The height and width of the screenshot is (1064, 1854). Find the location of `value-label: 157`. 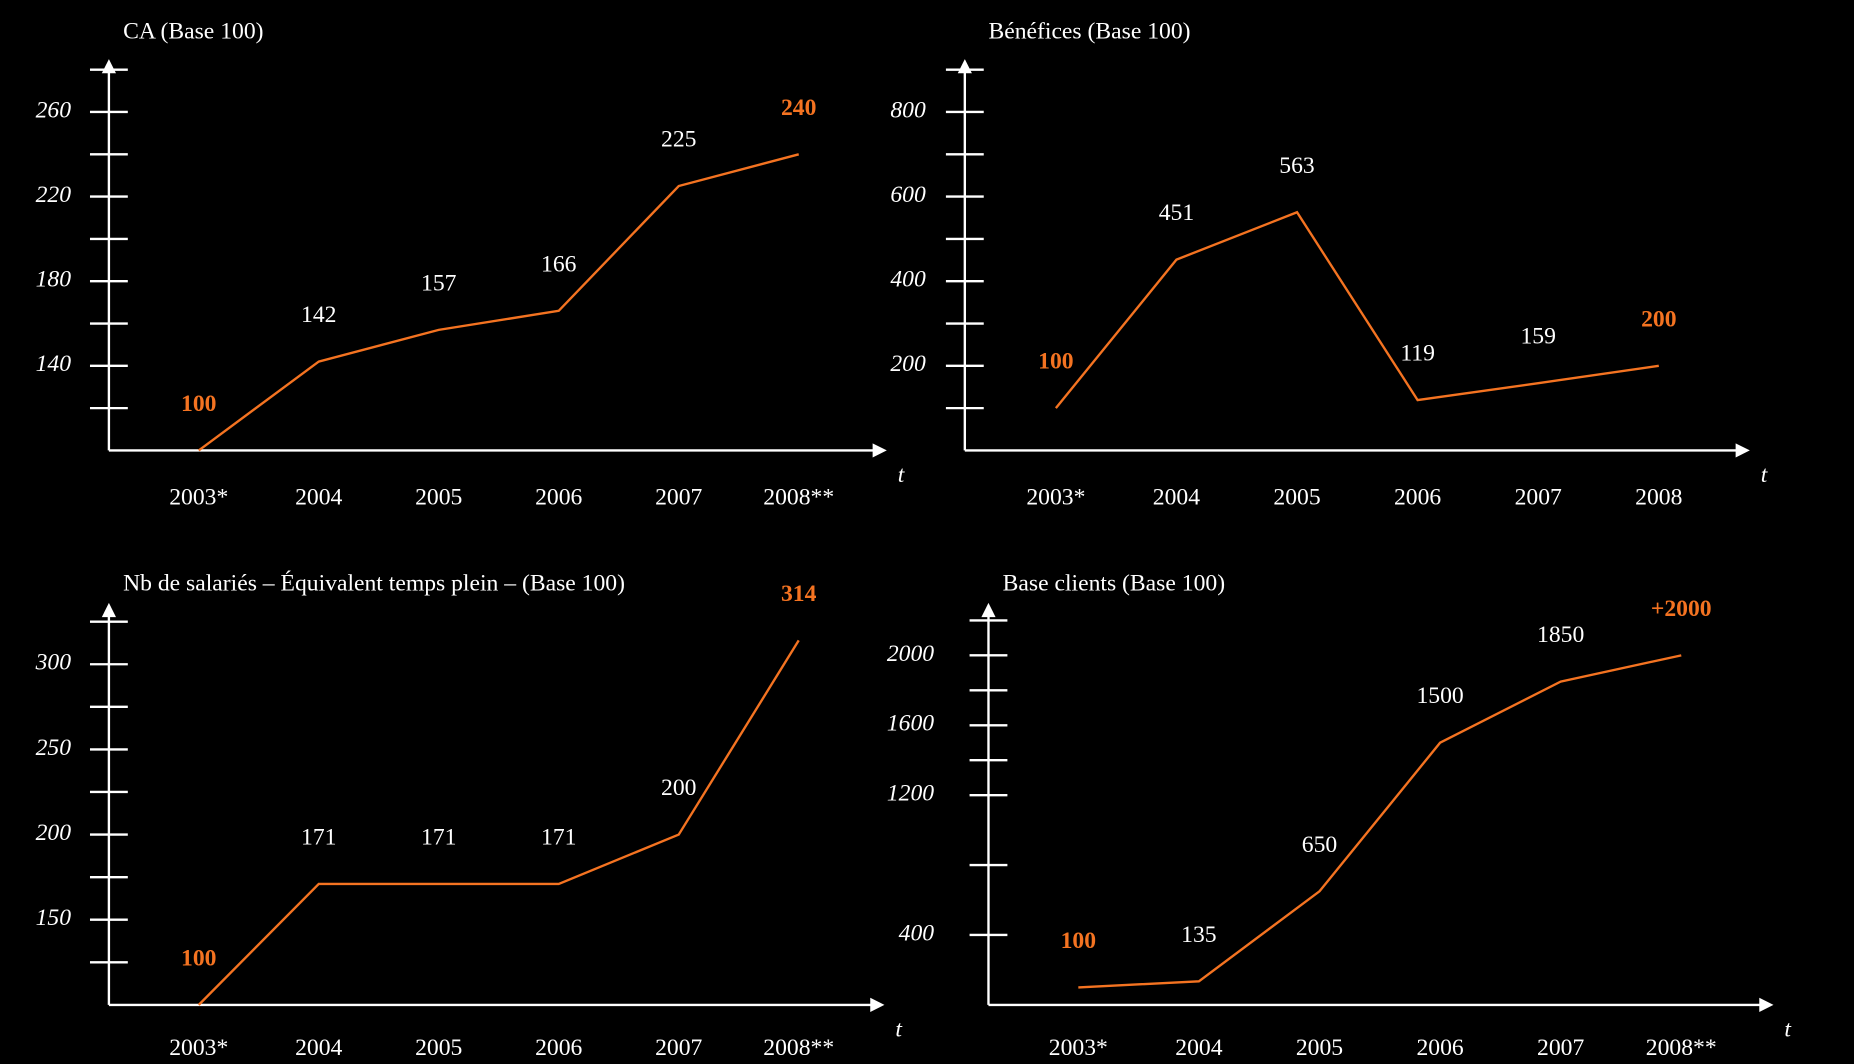

value-label: 157 is located at coordinates (439, 283).